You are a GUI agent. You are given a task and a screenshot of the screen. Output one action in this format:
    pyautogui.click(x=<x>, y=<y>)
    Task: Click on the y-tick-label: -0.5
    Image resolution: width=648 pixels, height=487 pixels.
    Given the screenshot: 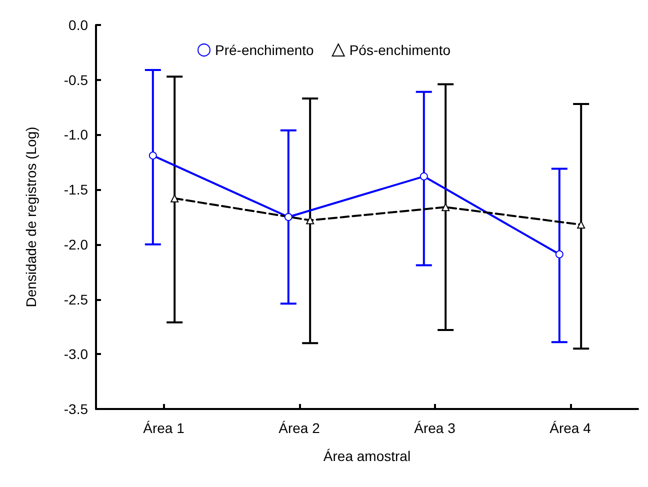 What is the action you would take?
    pyautogui.click(x=76, y=80)
    